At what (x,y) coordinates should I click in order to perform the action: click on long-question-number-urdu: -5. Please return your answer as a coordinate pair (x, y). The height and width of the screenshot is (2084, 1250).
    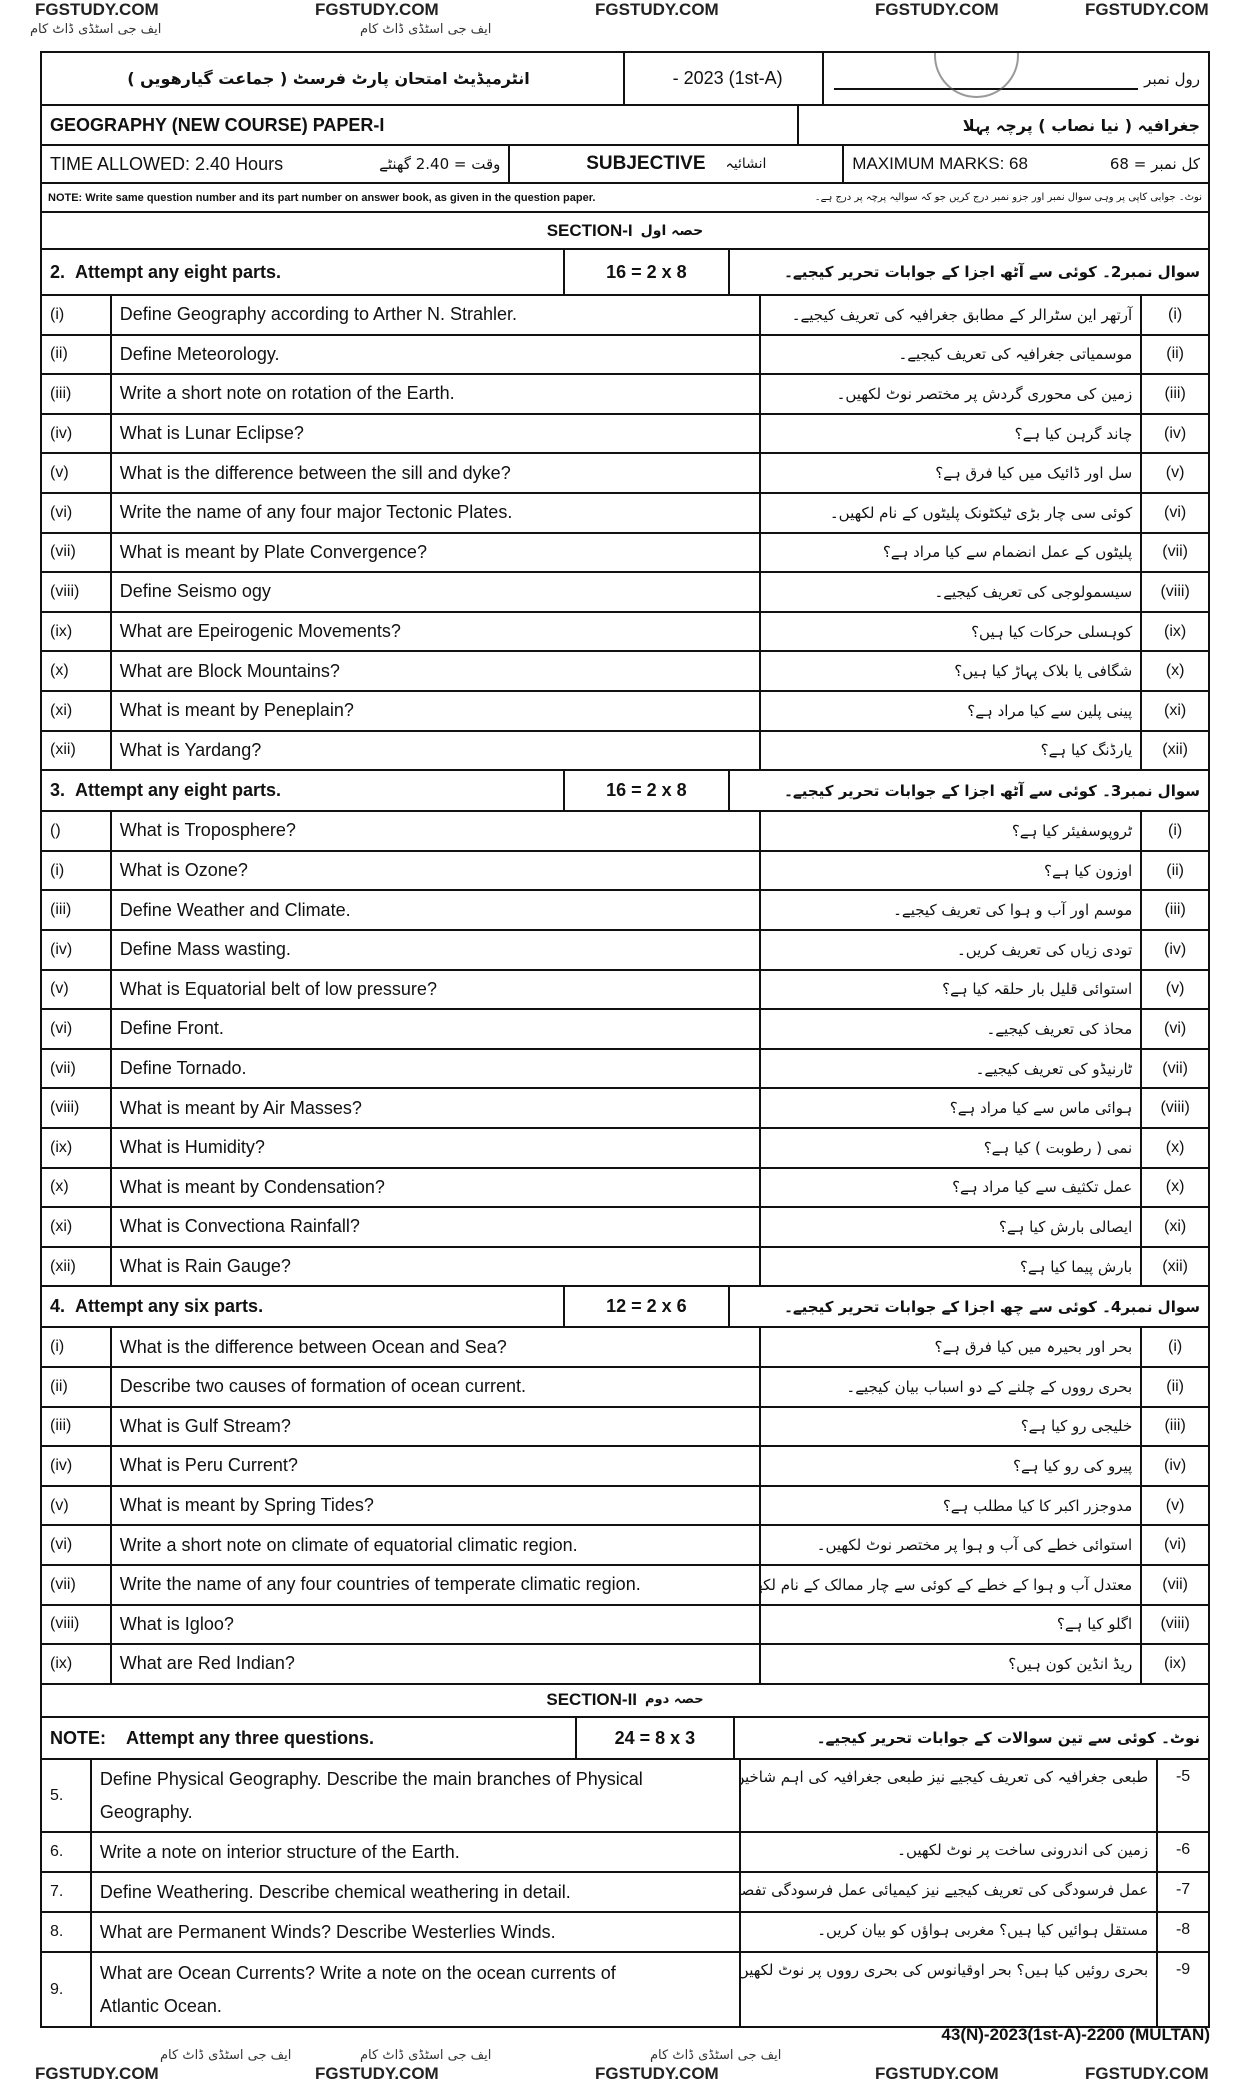
    Looking at the image, I should click on (1183, 1776).